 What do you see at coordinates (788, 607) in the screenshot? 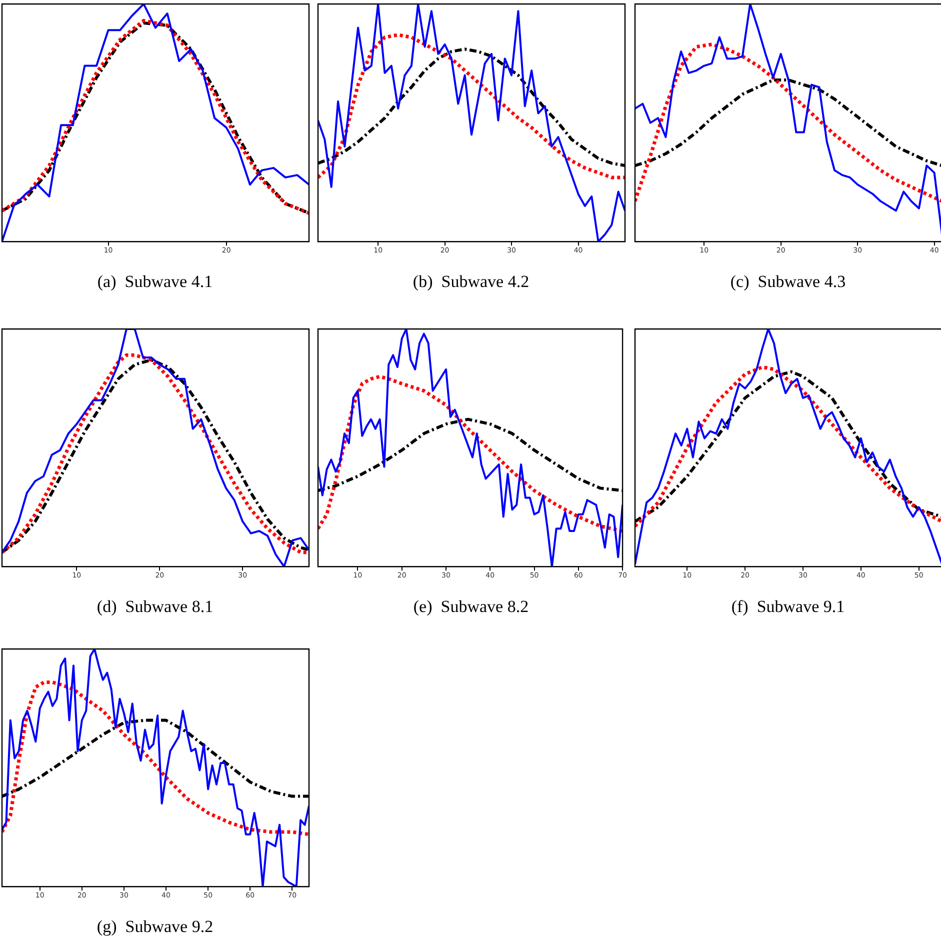
I see `text: (f) Subwave 9.1` at bounding box center [788, 607].